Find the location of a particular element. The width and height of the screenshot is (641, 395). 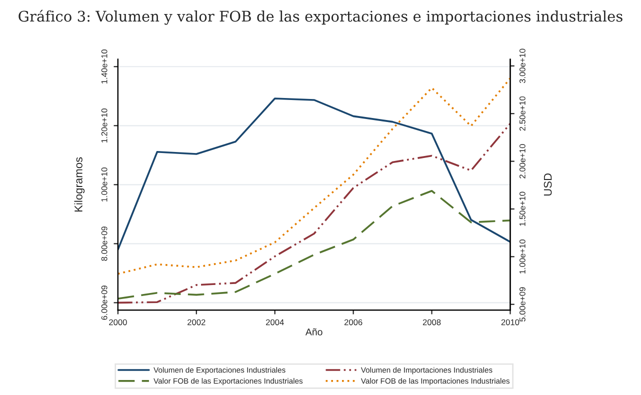

x-axis-title: Año is located at coordinates (313, 332).